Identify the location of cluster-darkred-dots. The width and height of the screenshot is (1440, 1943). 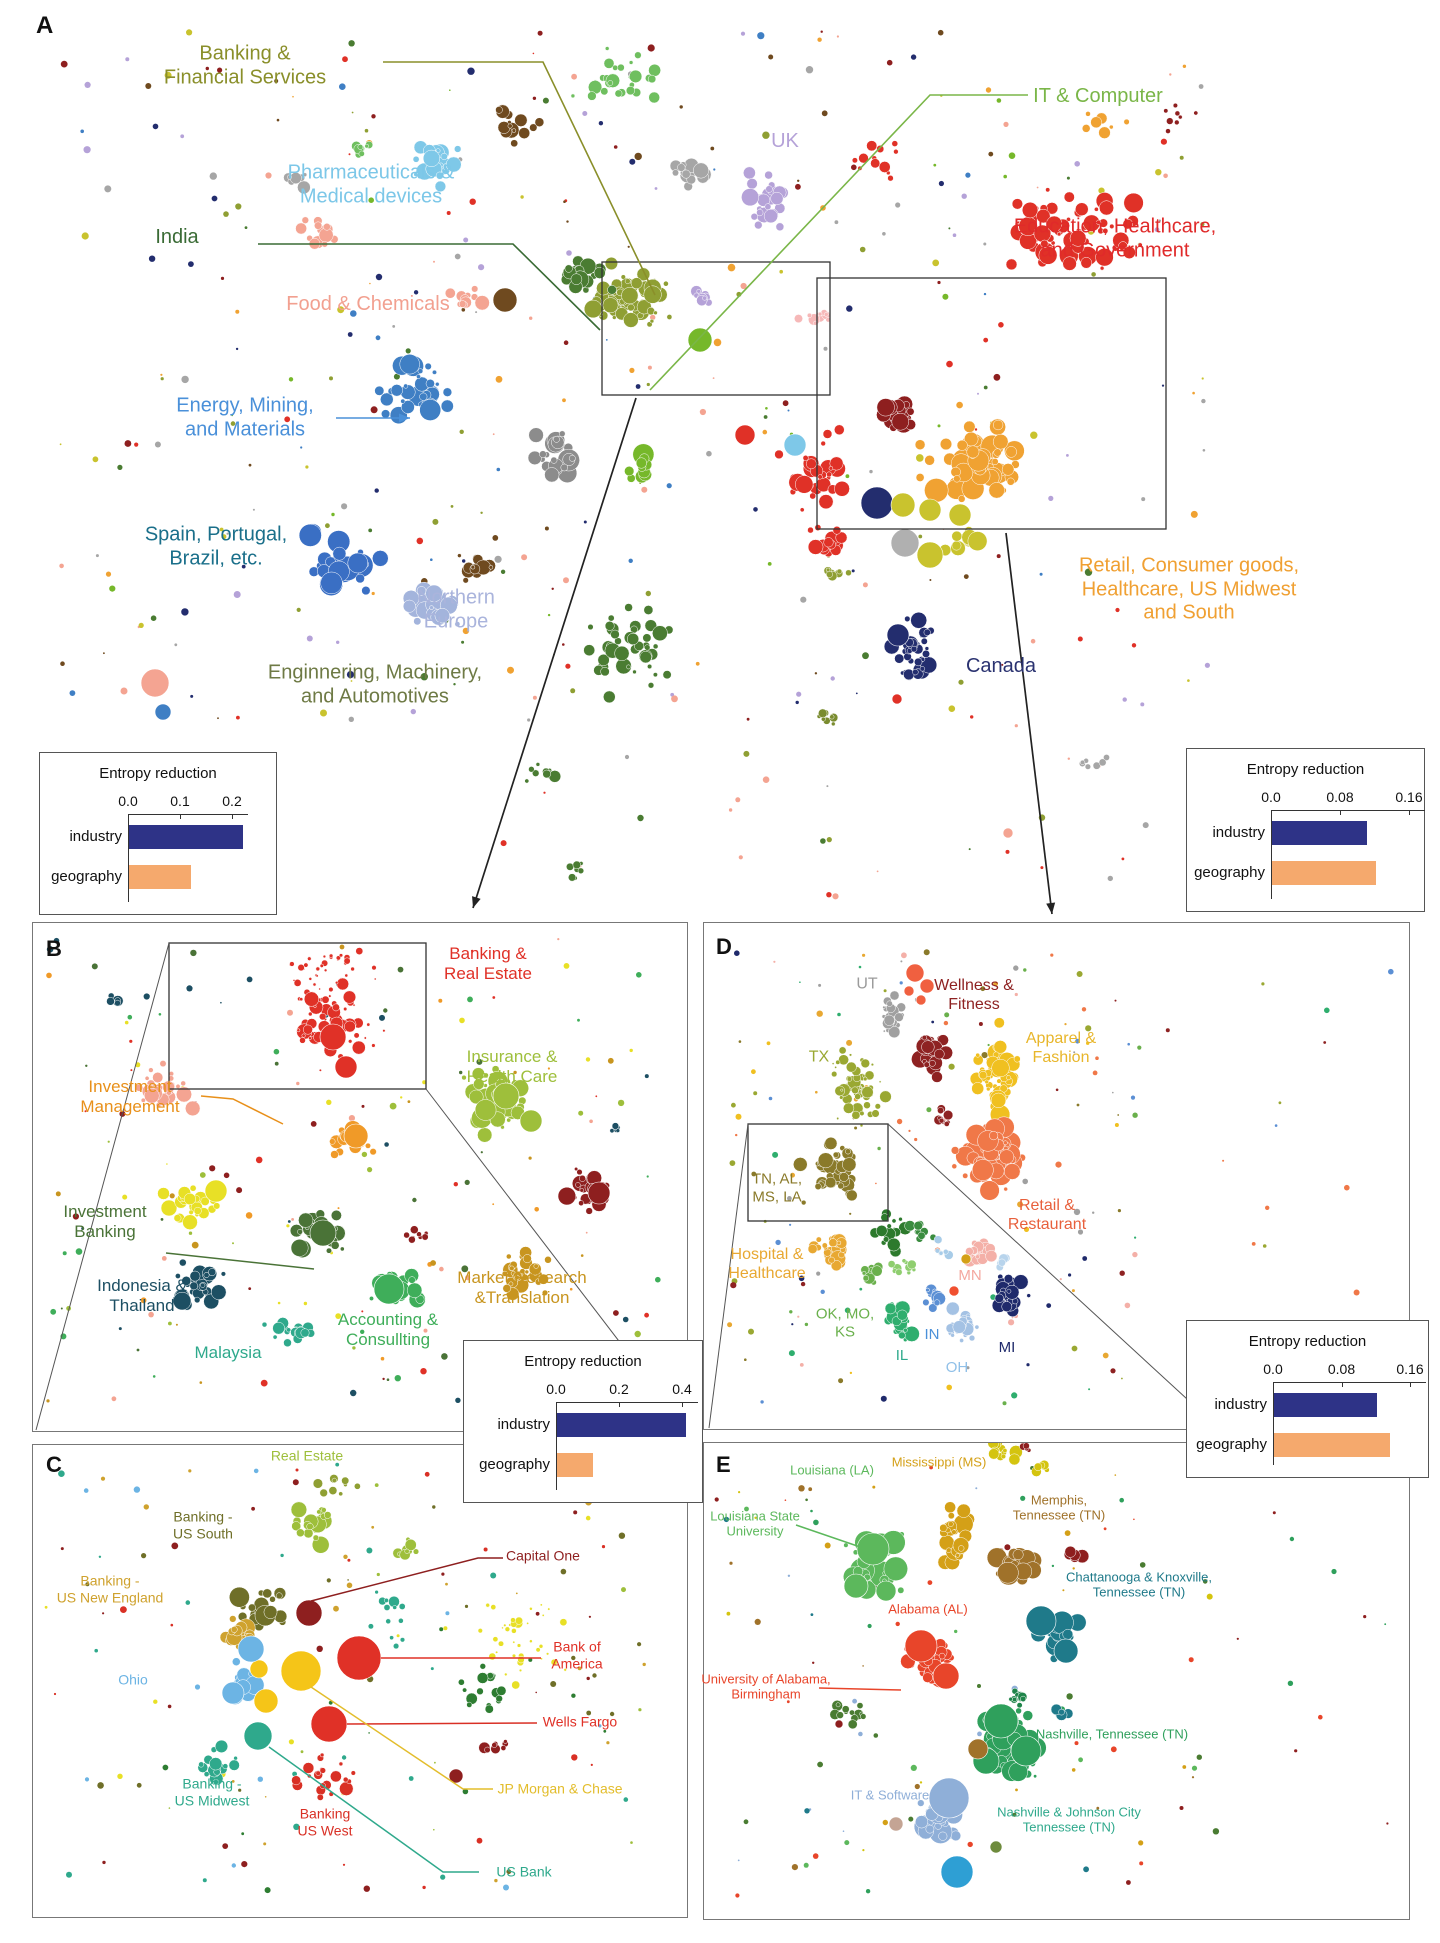
(1076, 1554).